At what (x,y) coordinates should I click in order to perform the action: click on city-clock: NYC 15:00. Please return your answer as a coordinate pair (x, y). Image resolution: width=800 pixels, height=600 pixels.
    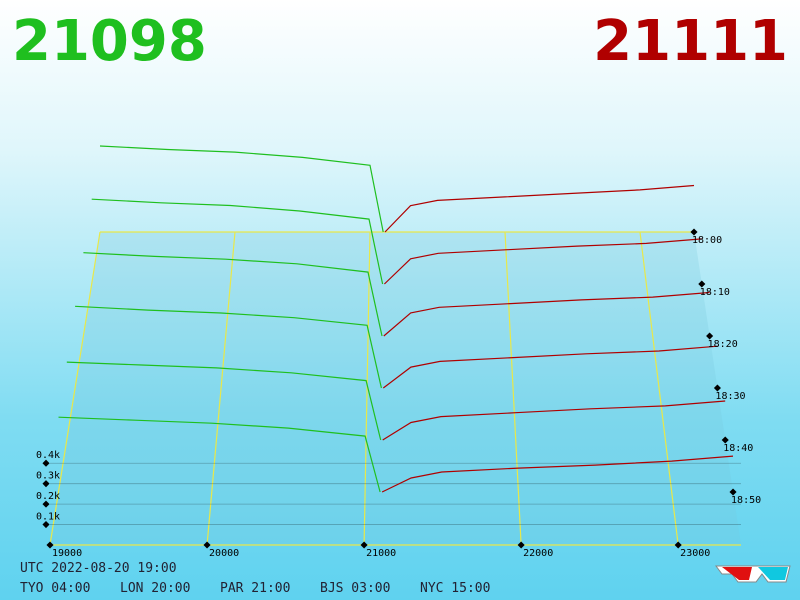
    Looking at the image, I should click on (455, 588).